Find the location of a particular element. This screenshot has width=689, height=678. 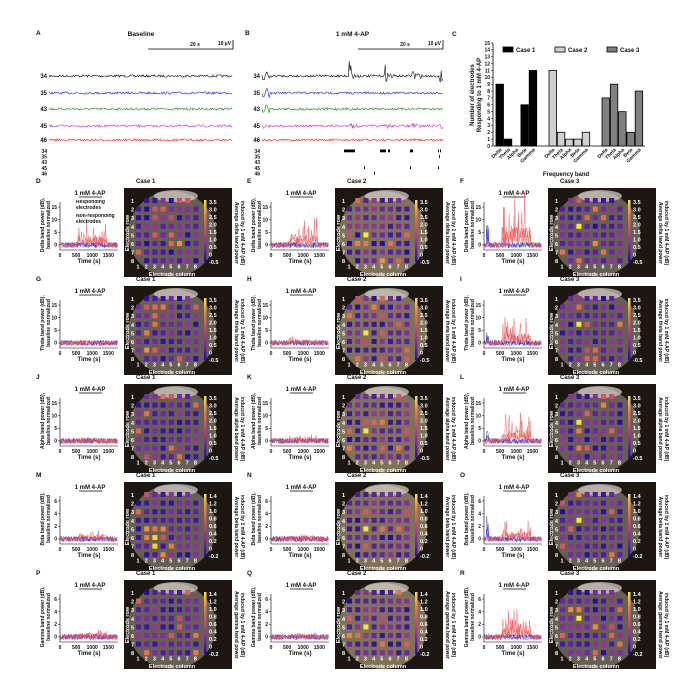

row-tick: 4 is located at coordinates (557, 326).